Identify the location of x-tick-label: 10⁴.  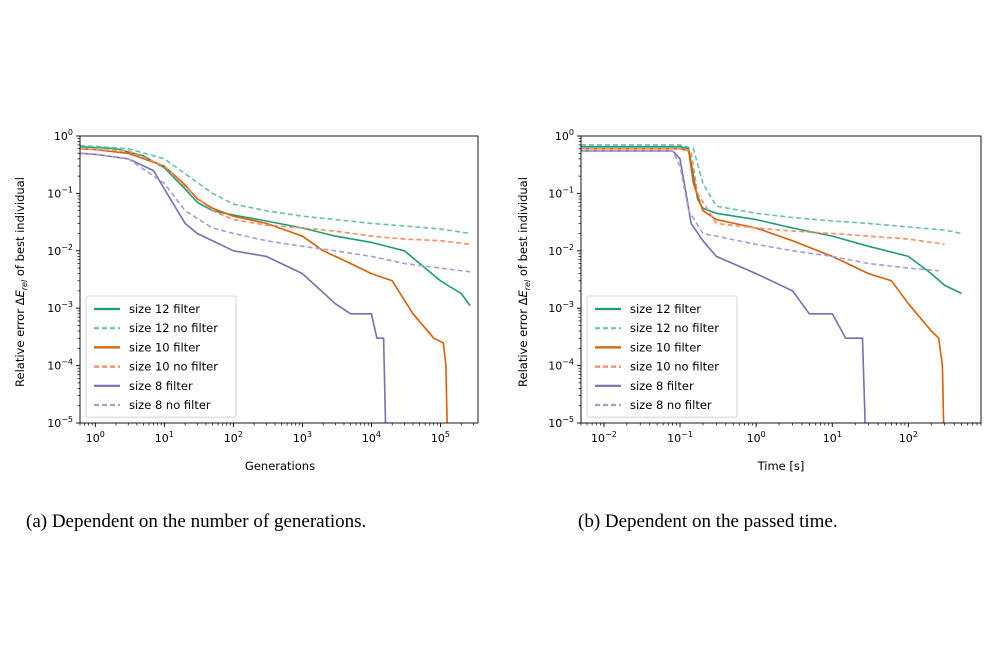
(371, 437).